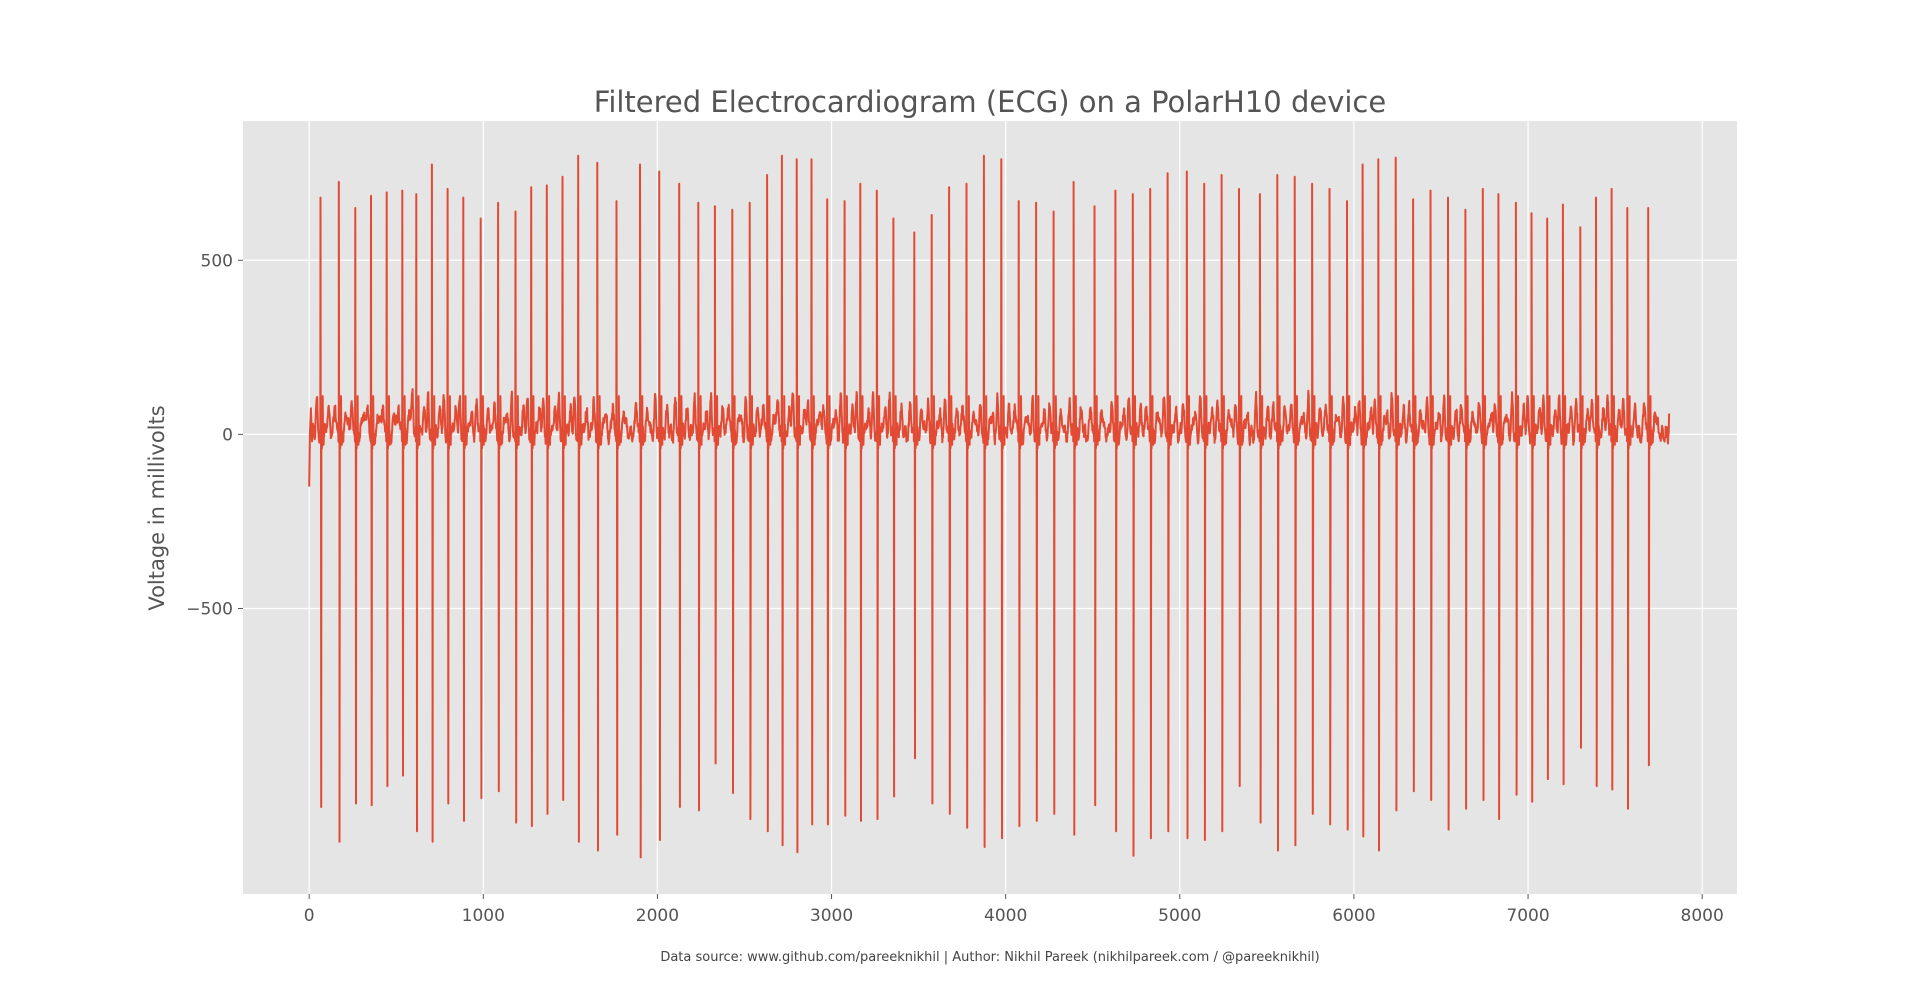  I want to click on x-tick-label: 6000, so click(1353, 916).